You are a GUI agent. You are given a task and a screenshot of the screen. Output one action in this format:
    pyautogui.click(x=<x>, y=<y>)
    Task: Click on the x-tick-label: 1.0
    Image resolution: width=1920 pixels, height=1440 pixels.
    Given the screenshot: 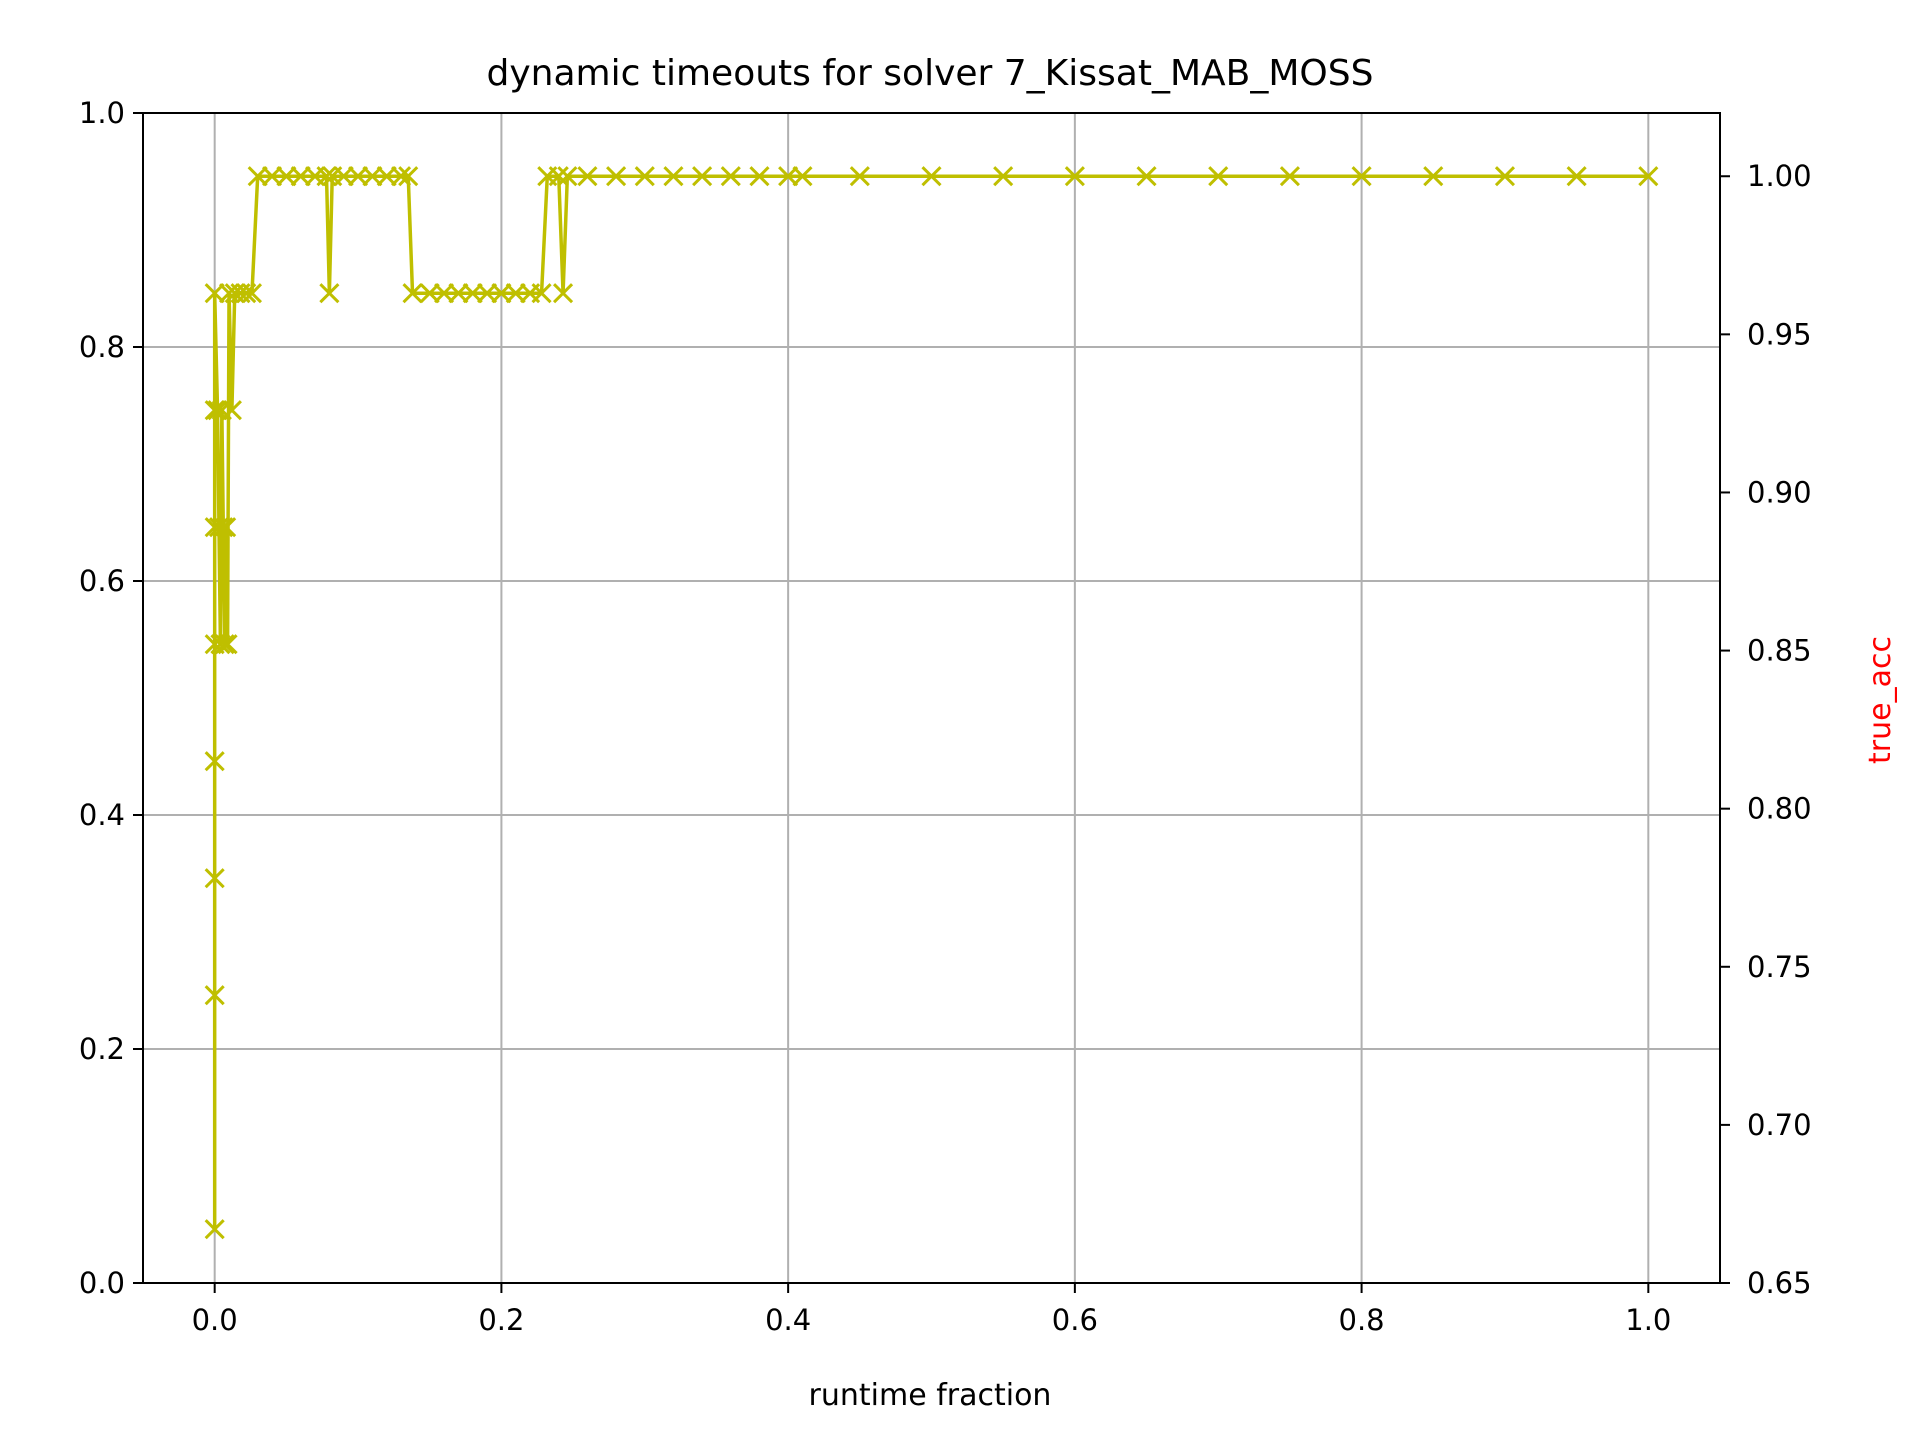 What is the action you would take?
    pyautogui.click(x=1648, y=1320)
    